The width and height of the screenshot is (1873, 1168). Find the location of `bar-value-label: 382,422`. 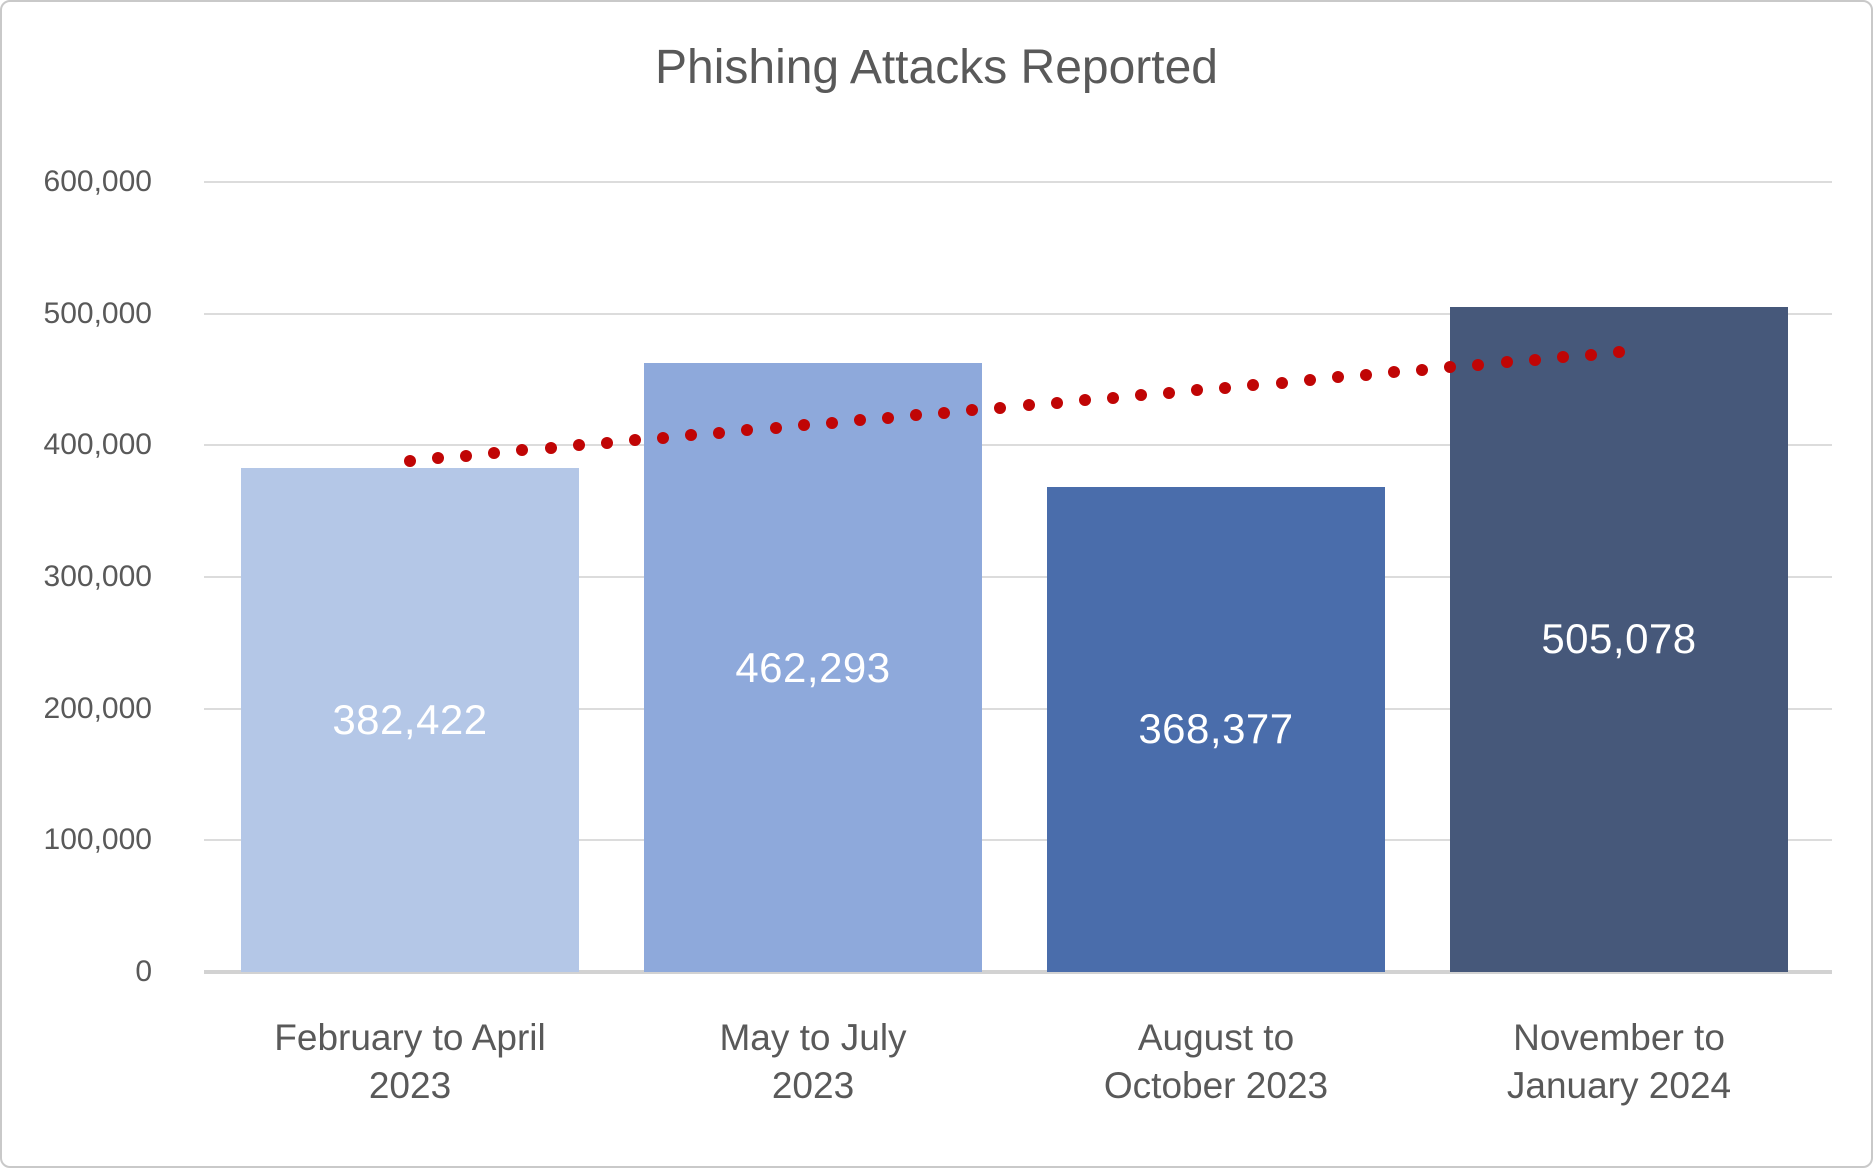

bar-value-label: 382,422 is located at coordinates (410, 720).